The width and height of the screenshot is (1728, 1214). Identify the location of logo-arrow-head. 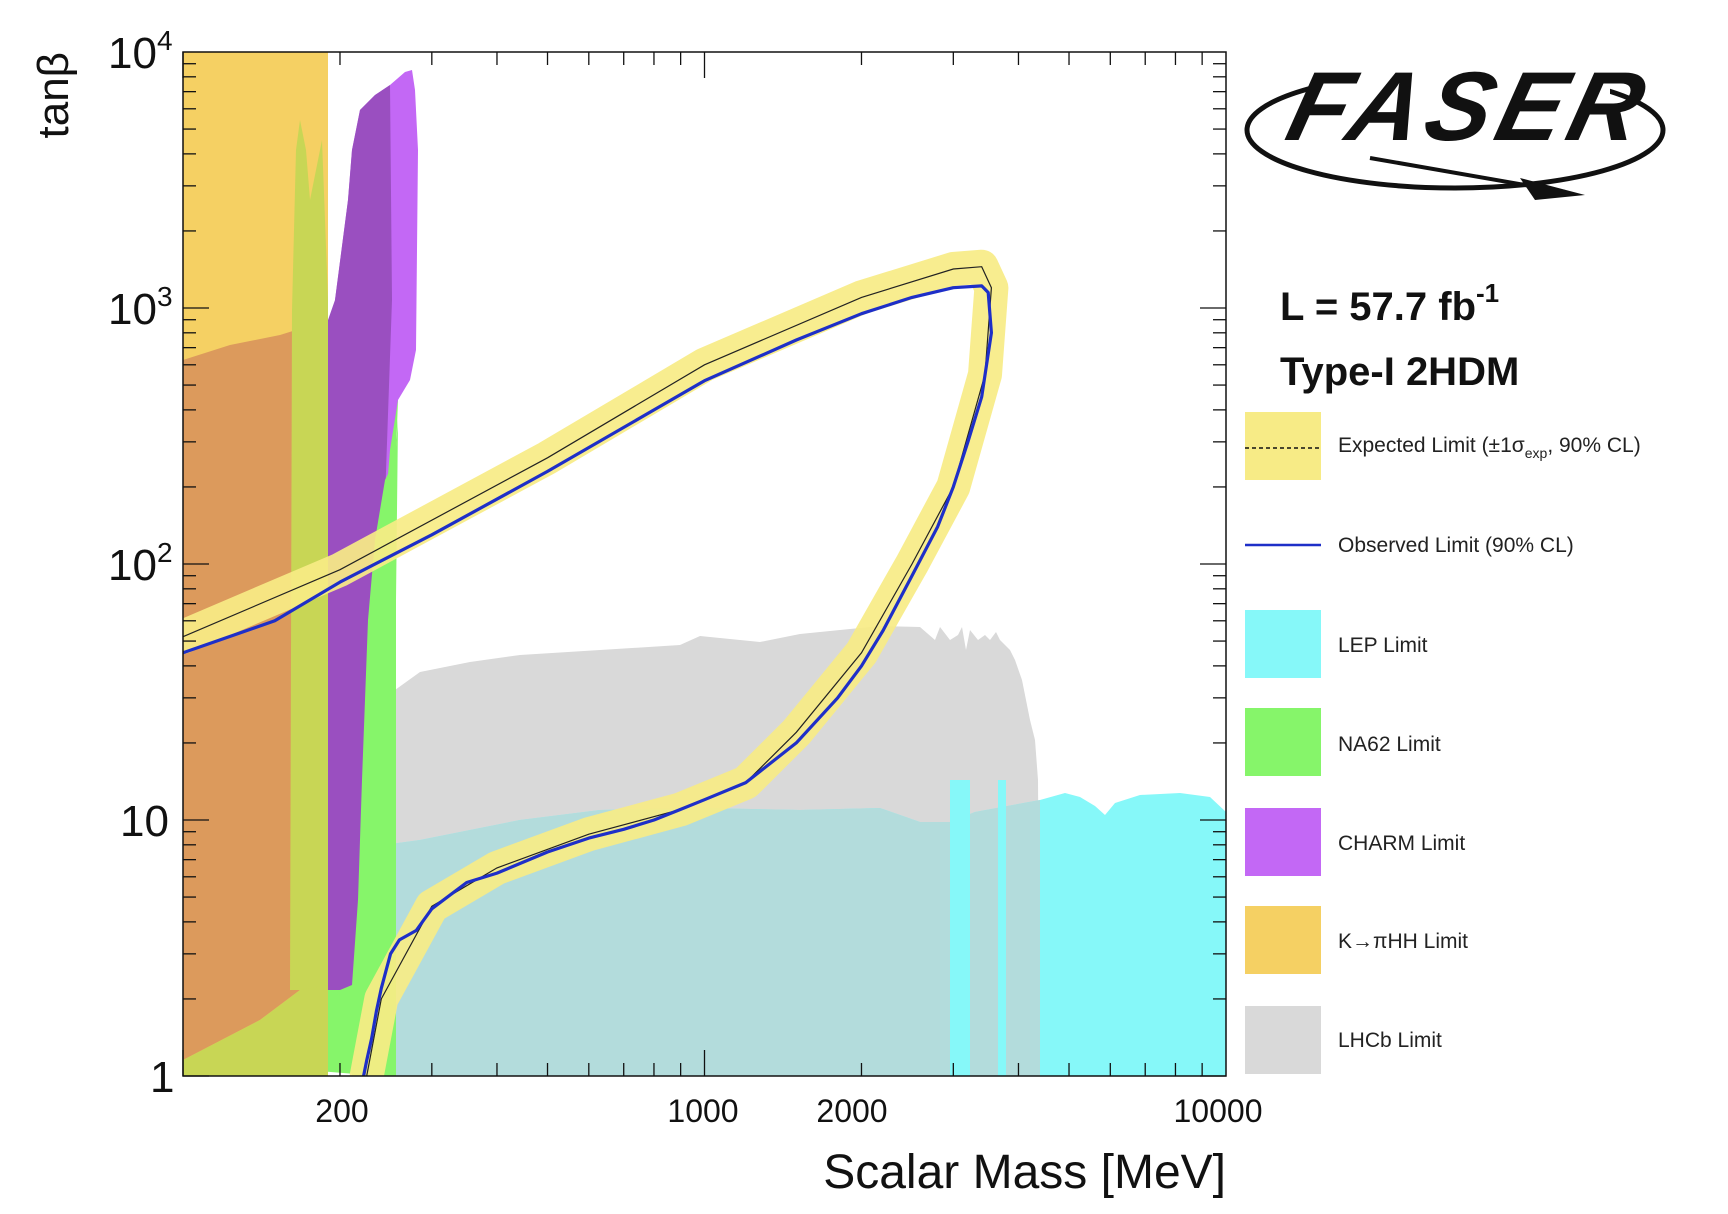
(1552, 189).